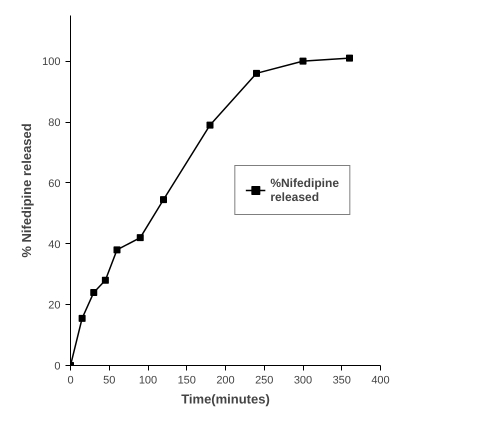 This screenshot has width=489, height=423. I want to click on y-axis-title: % Nifedipine released, so click(26, 190).